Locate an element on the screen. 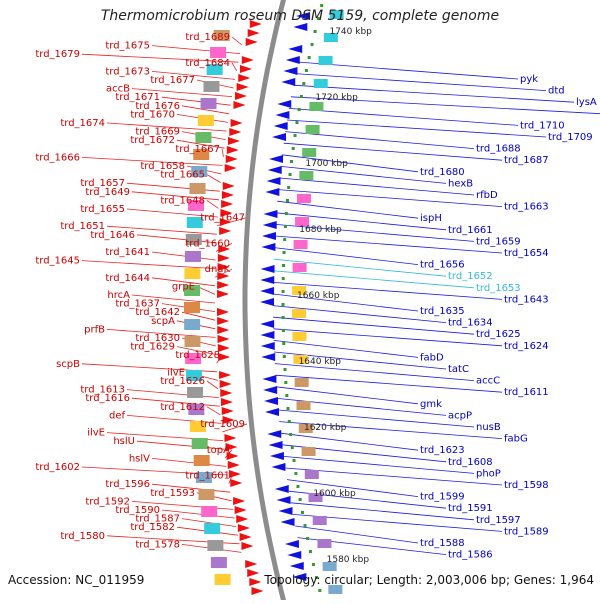 Image resolution: width=600 pixels, height=604 pixels. left-gene-label: dnaK is located at coordinates (218, 269).